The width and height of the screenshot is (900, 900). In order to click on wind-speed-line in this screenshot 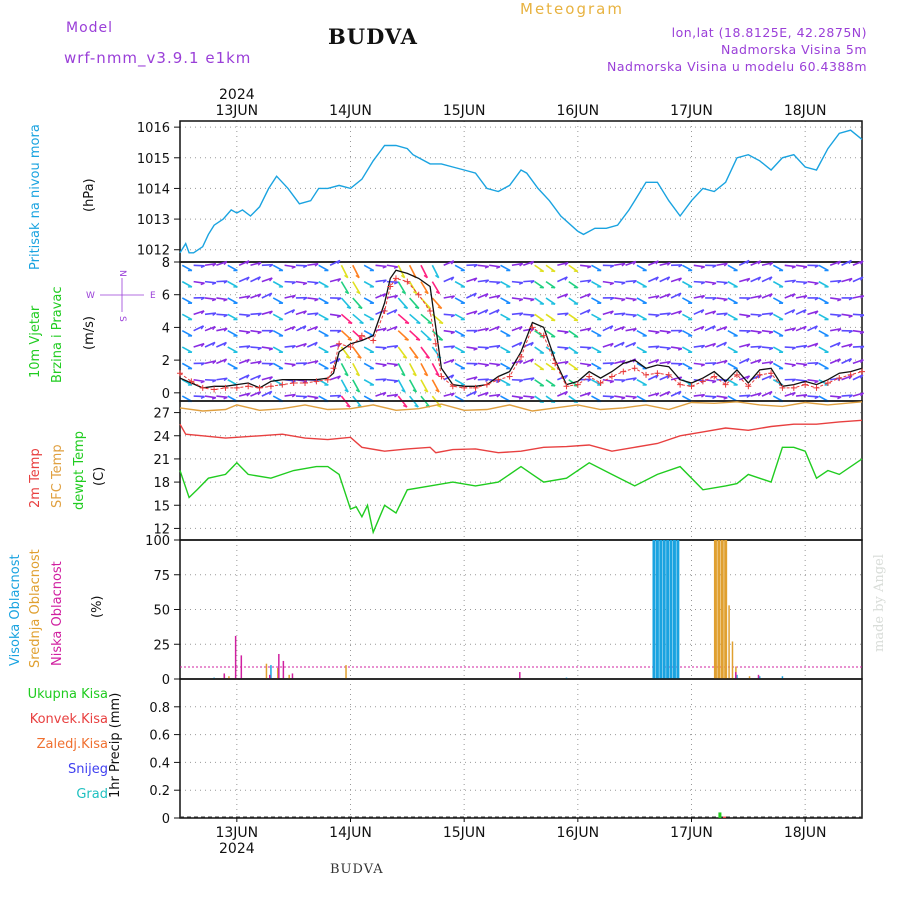, I will do `click(521, 329)`.